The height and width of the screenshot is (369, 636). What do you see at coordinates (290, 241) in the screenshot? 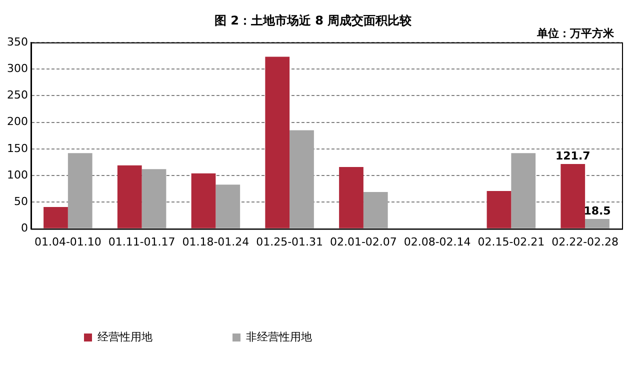
I see `x-tick-label: 01.25-01.31` at bounding box center [290, 241].